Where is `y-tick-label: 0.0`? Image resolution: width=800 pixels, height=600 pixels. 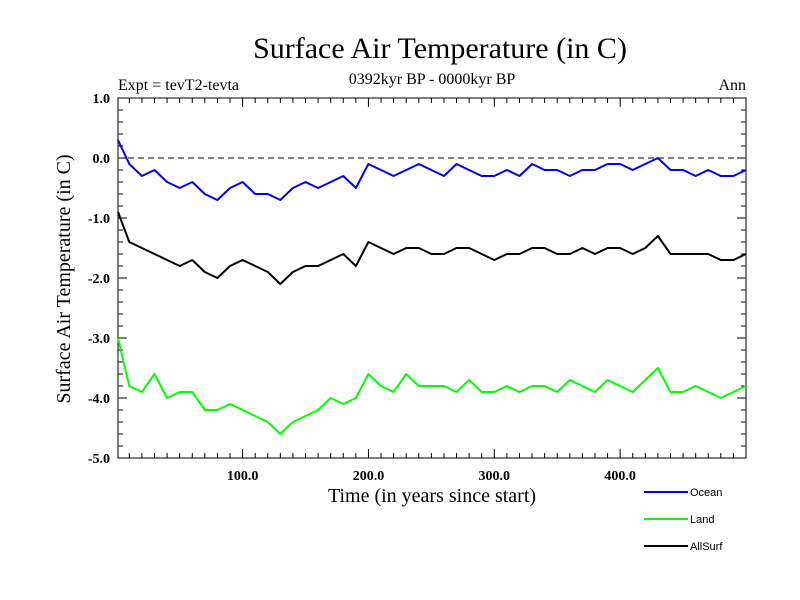 y-tick-label: 0.0 is located at coordinates (102, 159).